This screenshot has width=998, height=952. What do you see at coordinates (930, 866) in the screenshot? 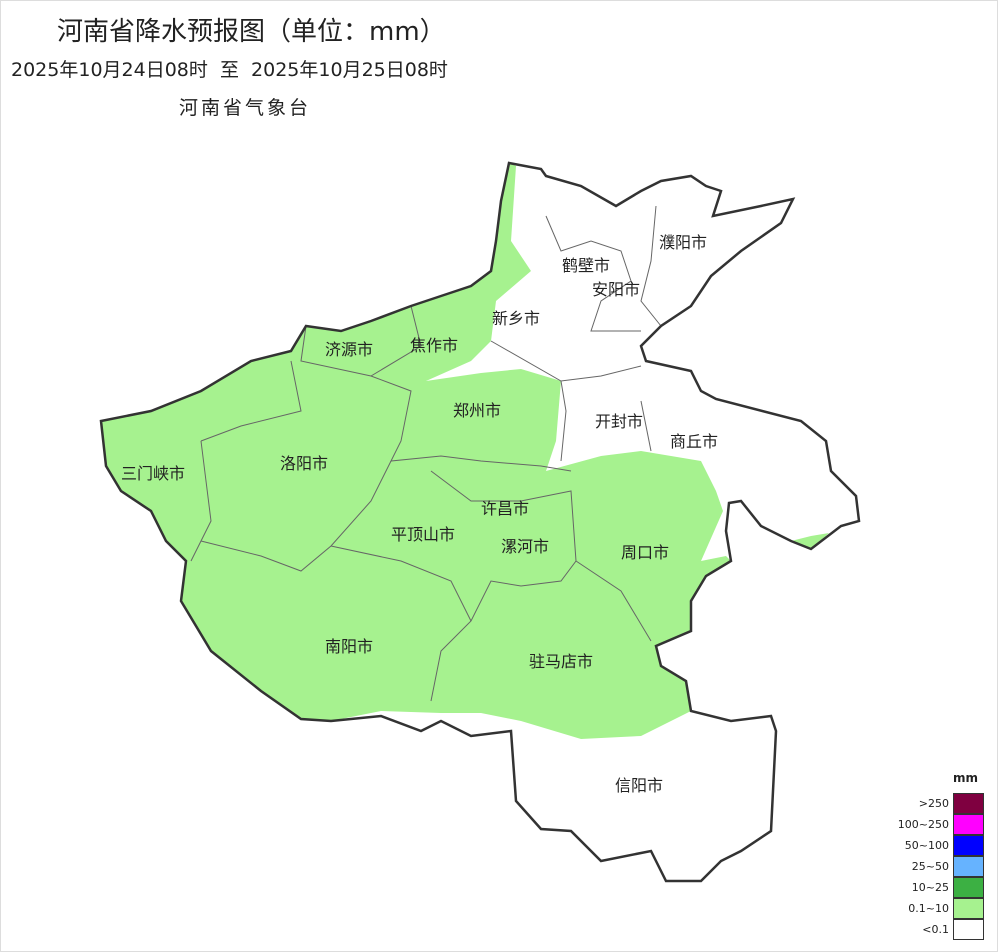
I see `legend-label: 25~50` at bounding box center [930, 866].